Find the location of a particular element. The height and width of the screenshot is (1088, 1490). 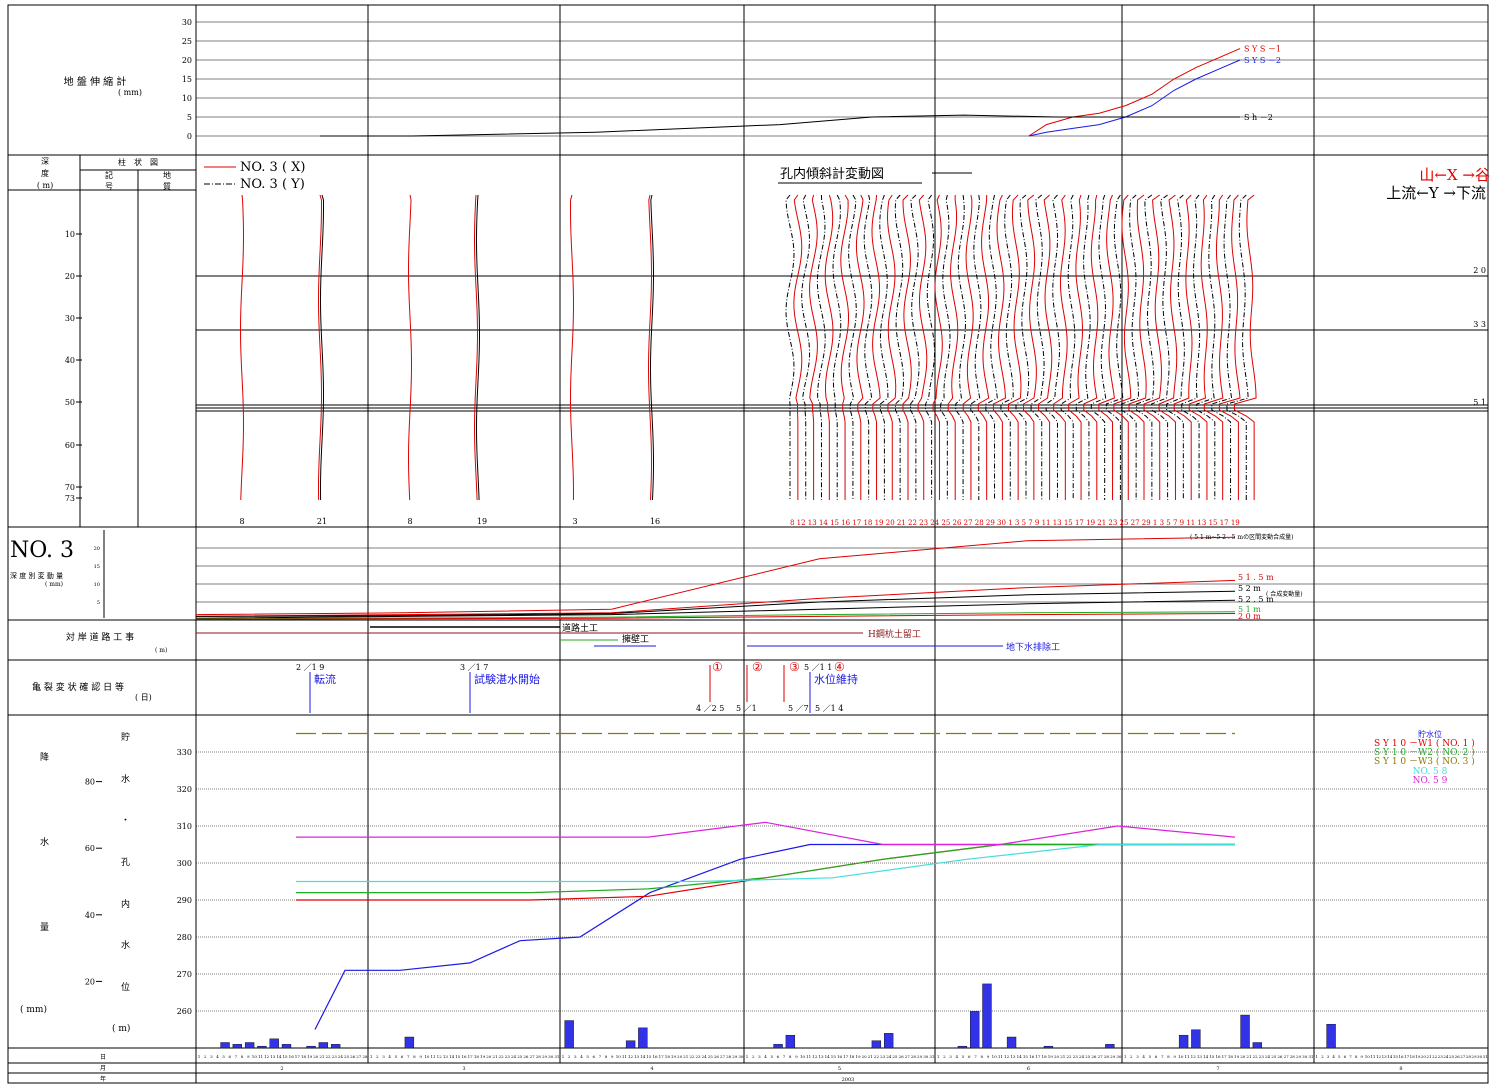

rain-tick-label: 40 is located at coordinates (90, 915).